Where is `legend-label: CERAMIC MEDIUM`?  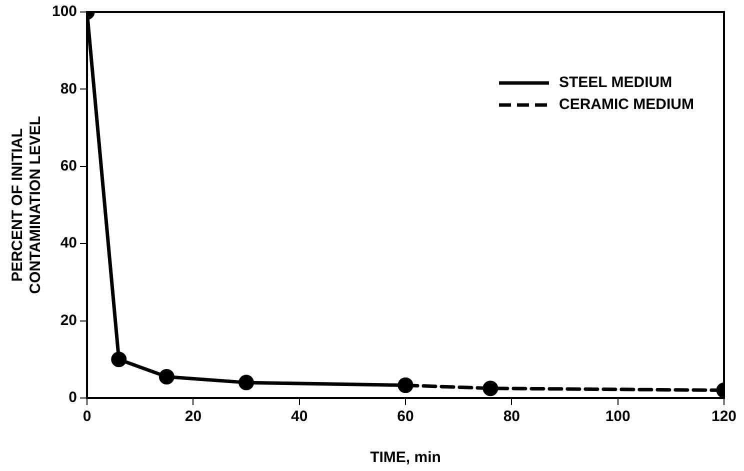 legend-label: CERAMIC MEDIUM is located at coordinates (626, 105).